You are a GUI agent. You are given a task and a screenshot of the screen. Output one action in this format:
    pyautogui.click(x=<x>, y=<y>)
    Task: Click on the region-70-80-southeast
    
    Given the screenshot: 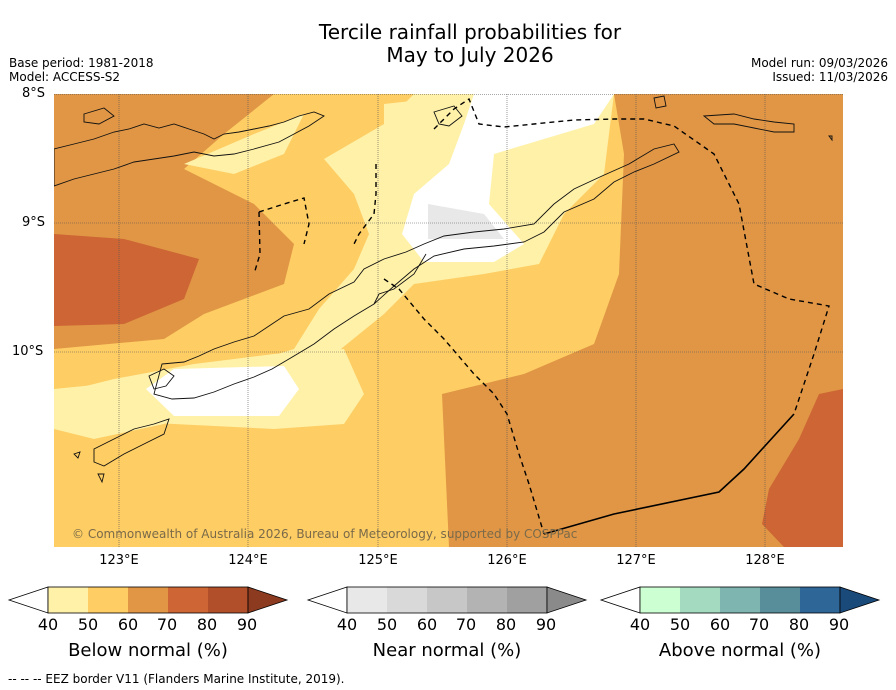 What is the action you would take?
    pyautogui.click(x=802, y=468)
    